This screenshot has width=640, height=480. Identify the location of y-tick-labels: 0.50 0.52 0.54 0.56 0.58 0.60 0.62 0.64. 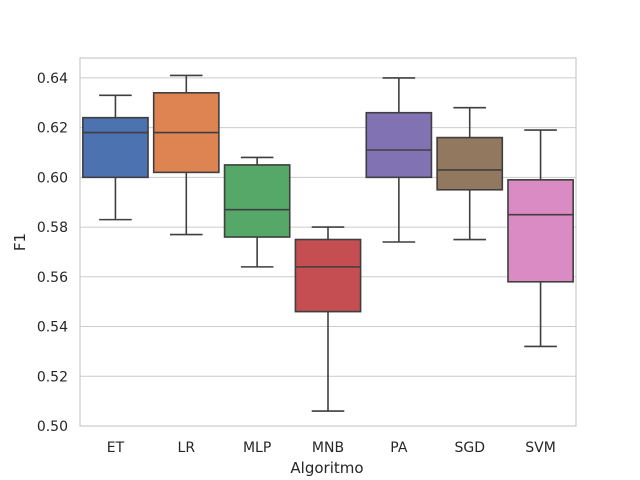
(52, 253).